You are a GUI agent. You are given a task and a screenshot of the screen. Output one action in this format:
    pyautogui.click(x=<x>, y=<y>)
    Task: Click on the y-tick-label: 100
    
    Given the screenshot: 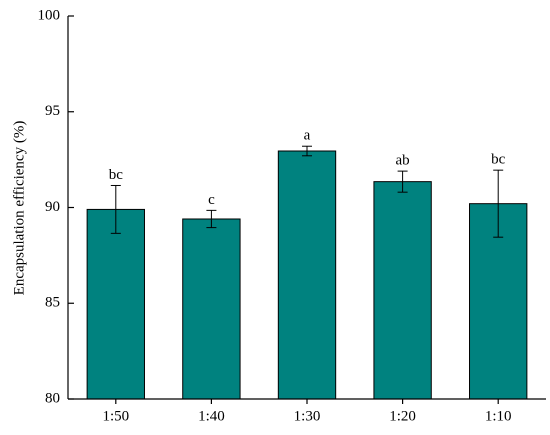 What is the action you would take?
    pyautogui.click(x=49, y=15)
    